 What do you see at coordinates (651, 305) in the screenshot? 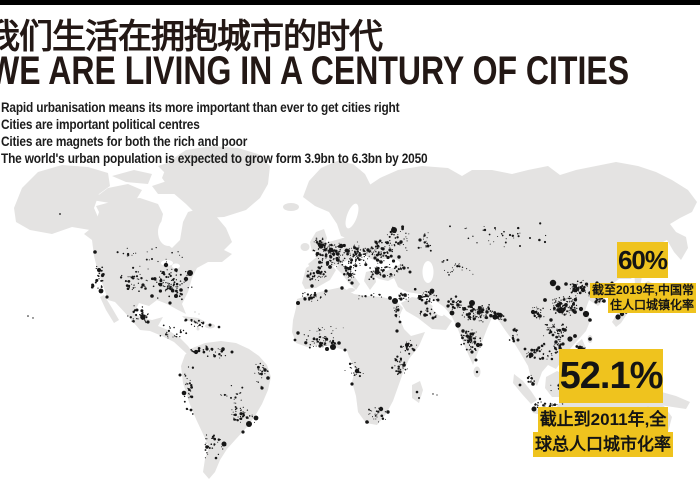
I see `stat-note-china-line2: 住人口城镇化率` at bounding box center [651, 305].